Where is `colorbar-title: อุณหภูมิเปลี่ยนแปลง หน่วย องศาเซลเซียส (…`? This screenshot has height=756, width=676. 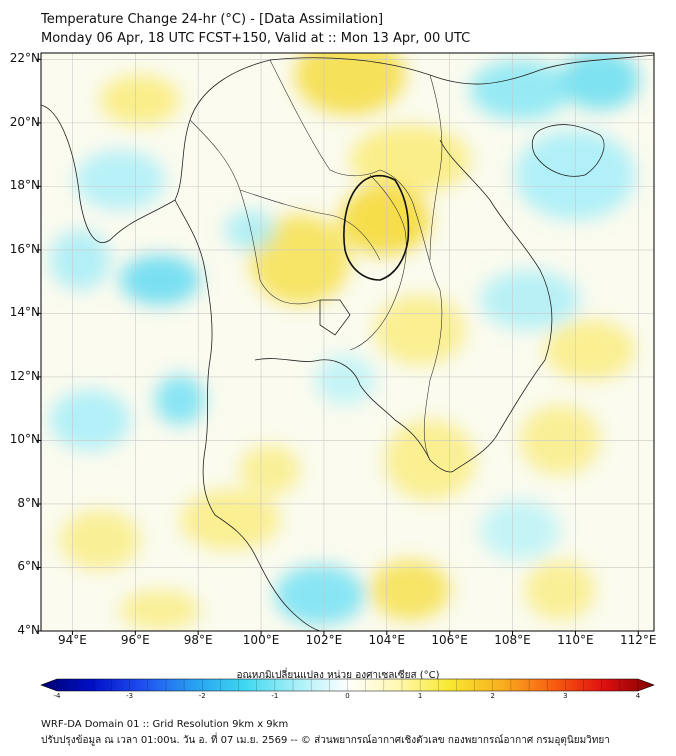 colorbar-title: อุณหภูมิเปลี่ยนแปลง หน่วย องศาเซลเซียส (… is located at coordinates (338, 675).